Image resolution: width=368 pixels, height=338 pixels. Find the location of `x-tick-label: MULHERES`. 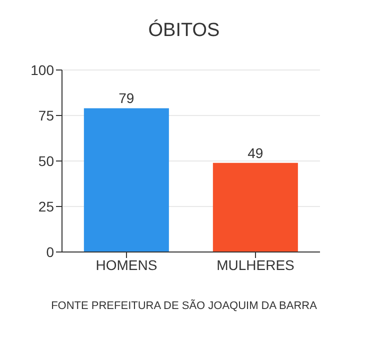

x-tick-label: MULHERES is located at coordinates (255, 264).